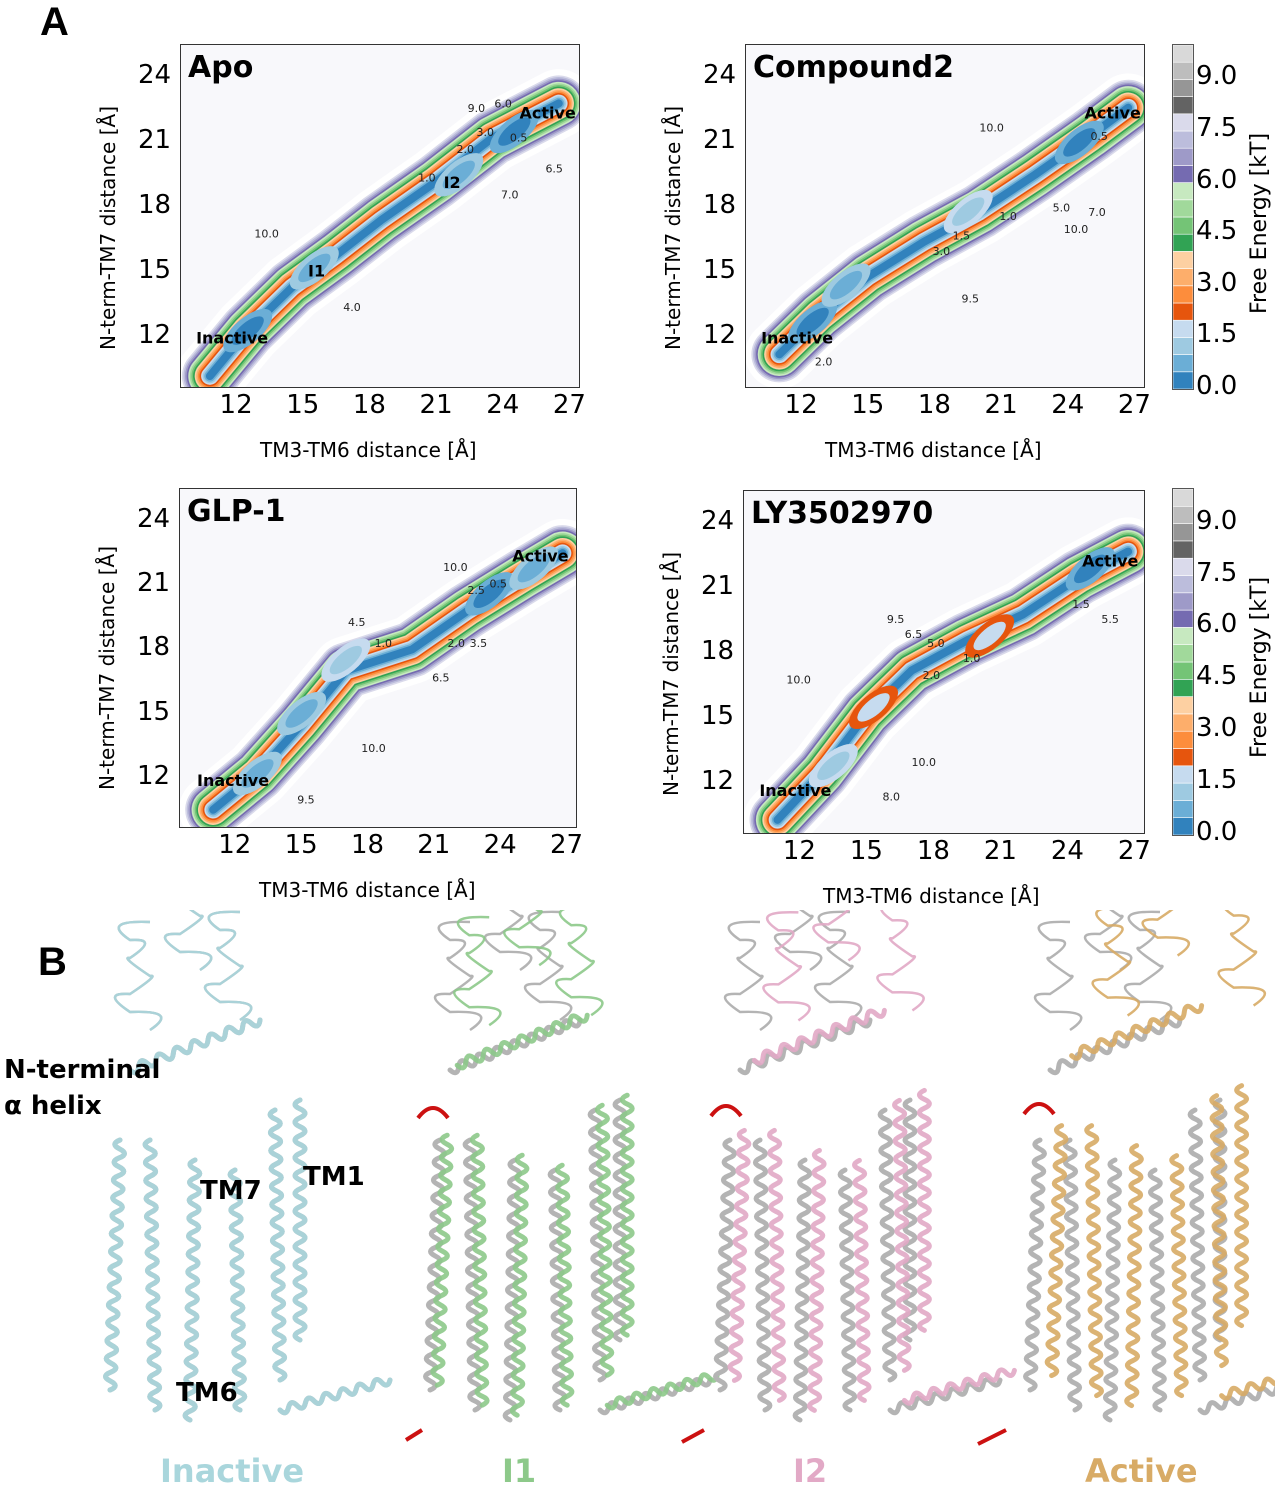  I want to click on y-tick-label: 12, so click(718, 781).